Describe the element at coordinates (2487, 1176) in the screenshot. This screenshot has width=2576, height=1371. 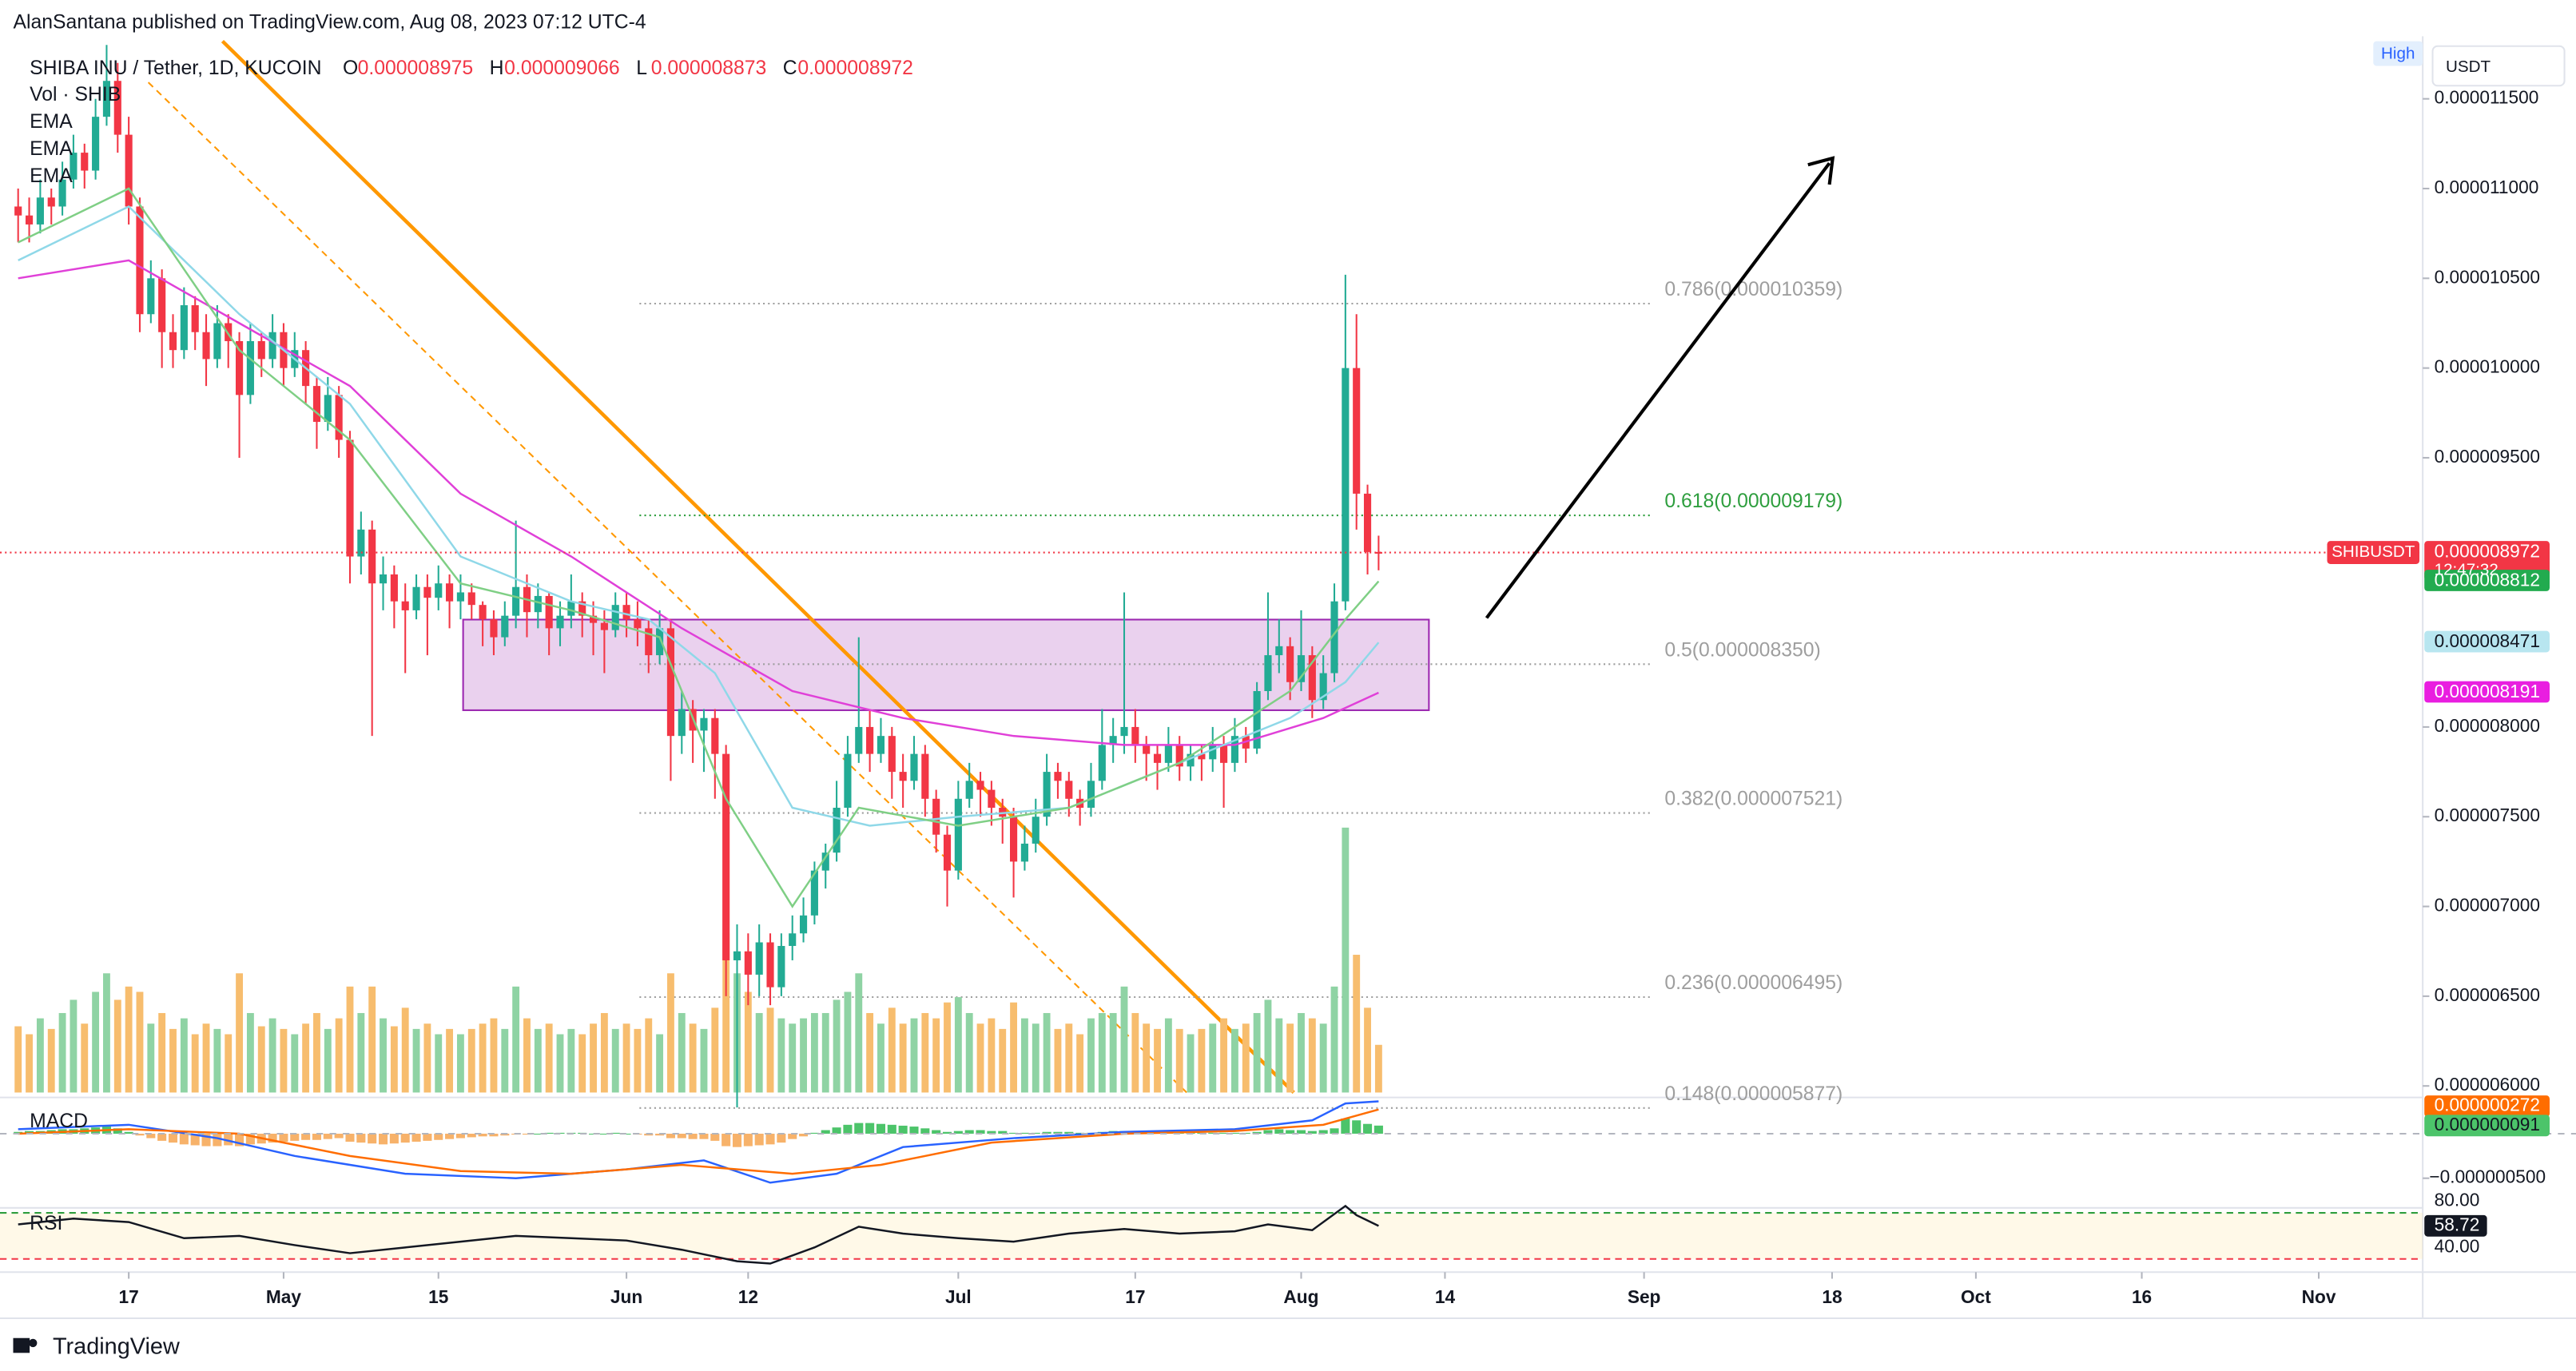
I see `y-tick-label: −0.000000500` at that location.